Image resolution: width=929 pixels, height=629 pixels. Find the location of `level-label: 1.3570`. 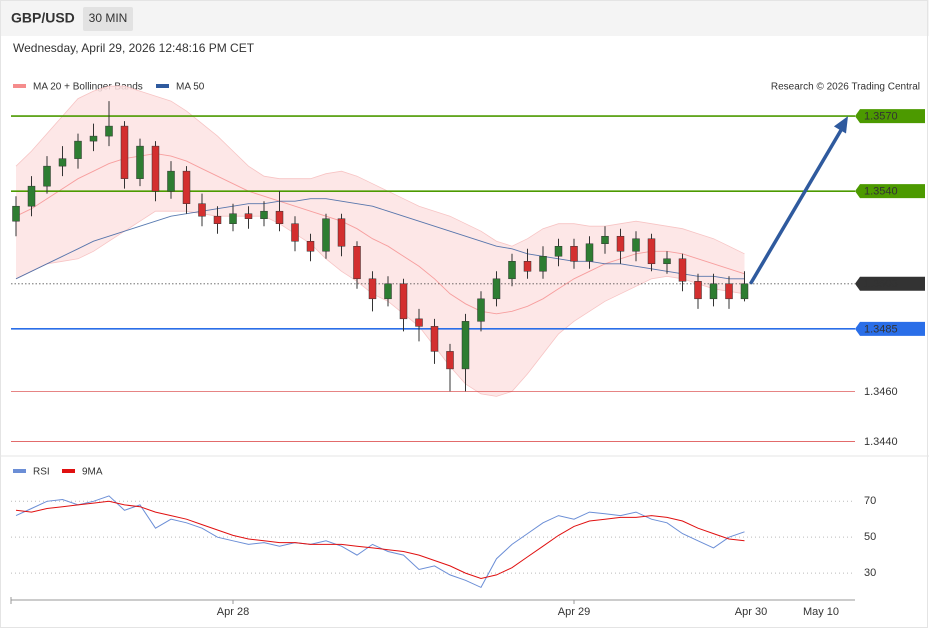

level-label: 1.3570 is located at coordinates (881, 116).